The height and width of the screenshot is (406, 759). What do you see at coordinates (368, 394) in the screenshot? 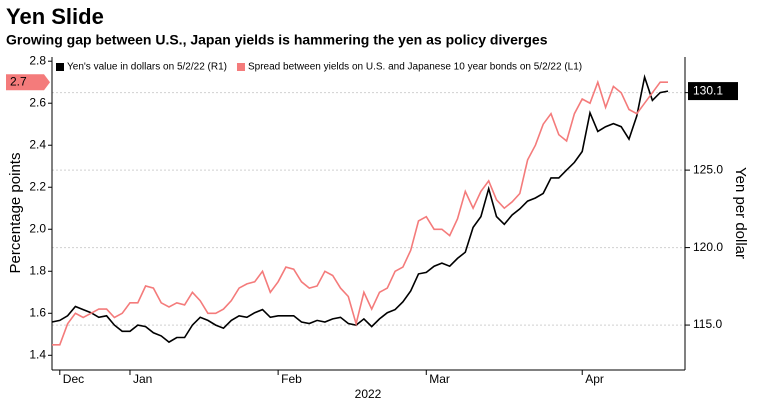
I see `x-axis-label: 2022` at bounding box center [368, 394].